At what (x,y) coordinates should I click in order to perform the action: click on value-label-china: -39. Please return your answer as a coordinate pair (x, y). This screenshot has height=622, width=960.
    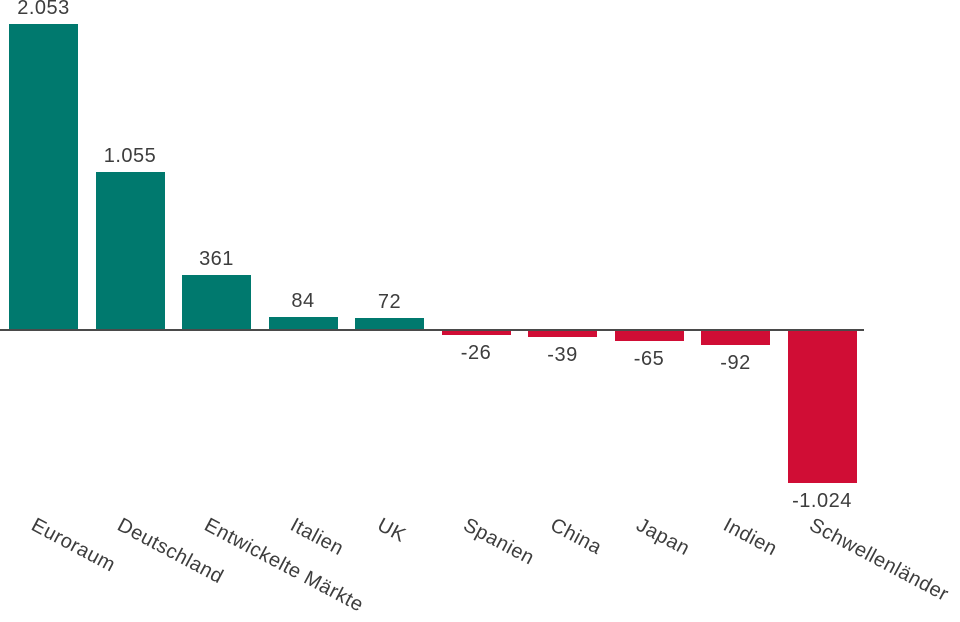
    Looking at the image, I should click on (562, 354).